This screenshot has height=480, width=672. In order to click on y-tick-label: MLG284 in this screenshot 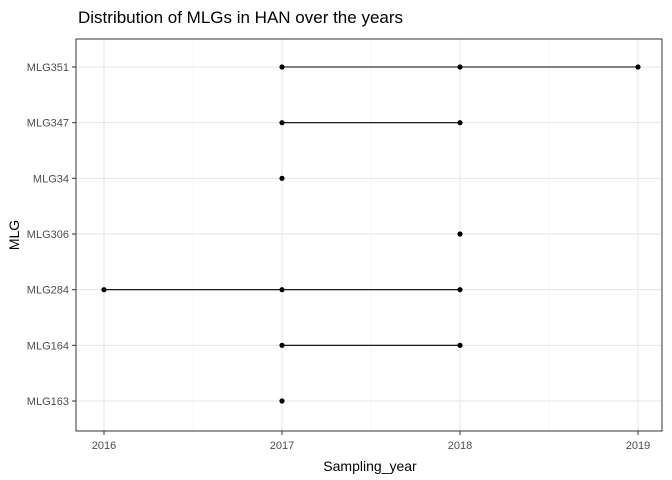, I will do `click(48, 291)`.